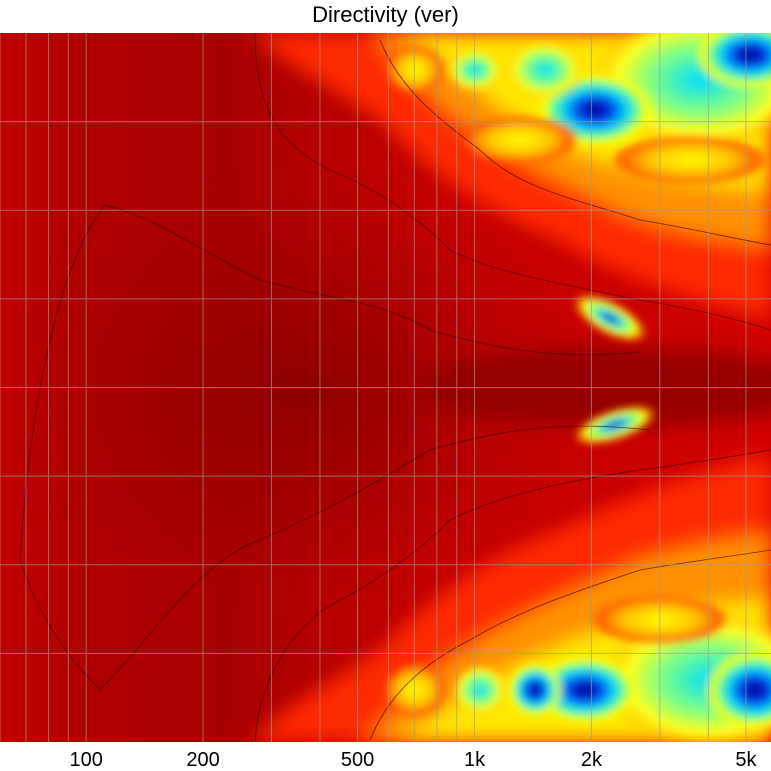  What do you see at coordinates (202, 760) in the screenshot?
I see `x-tick-label: 200` at bounding box center [202, 760].